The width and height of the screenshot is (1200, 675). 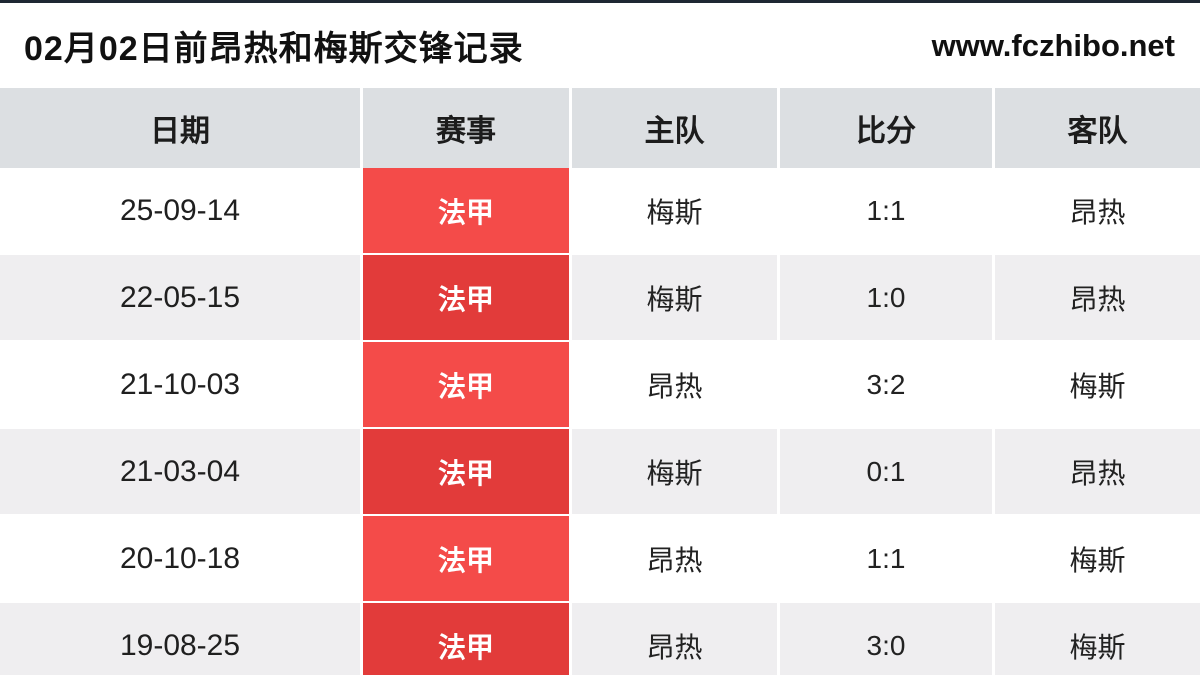 I want to click on match-score: 3:2, so click(x=887, y=384).